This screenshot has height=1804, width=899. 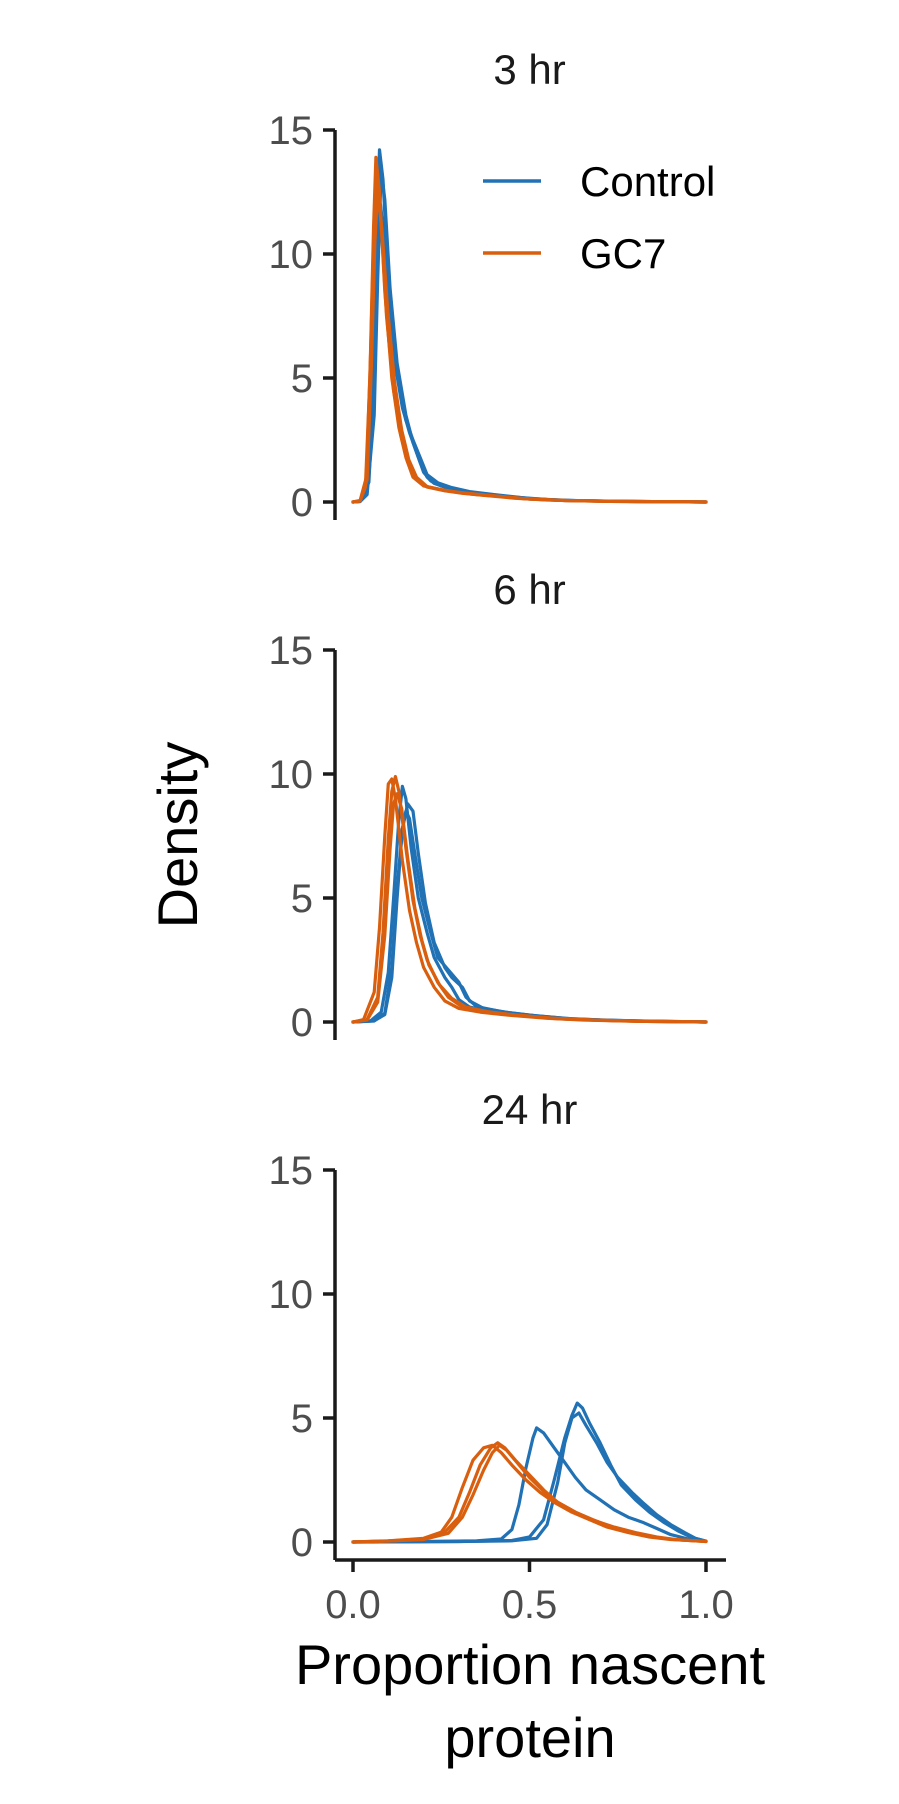 I want to click on legend-label-gc7: GC7, so click(x=623, y=253).